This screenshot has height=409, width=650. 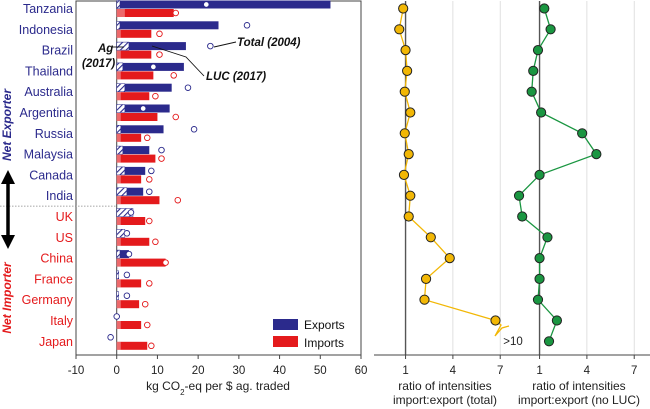 What do you see at coordinates (54, 134) in the screenshot?
I see `country-label: Russia` at bounding box center [54, 134].